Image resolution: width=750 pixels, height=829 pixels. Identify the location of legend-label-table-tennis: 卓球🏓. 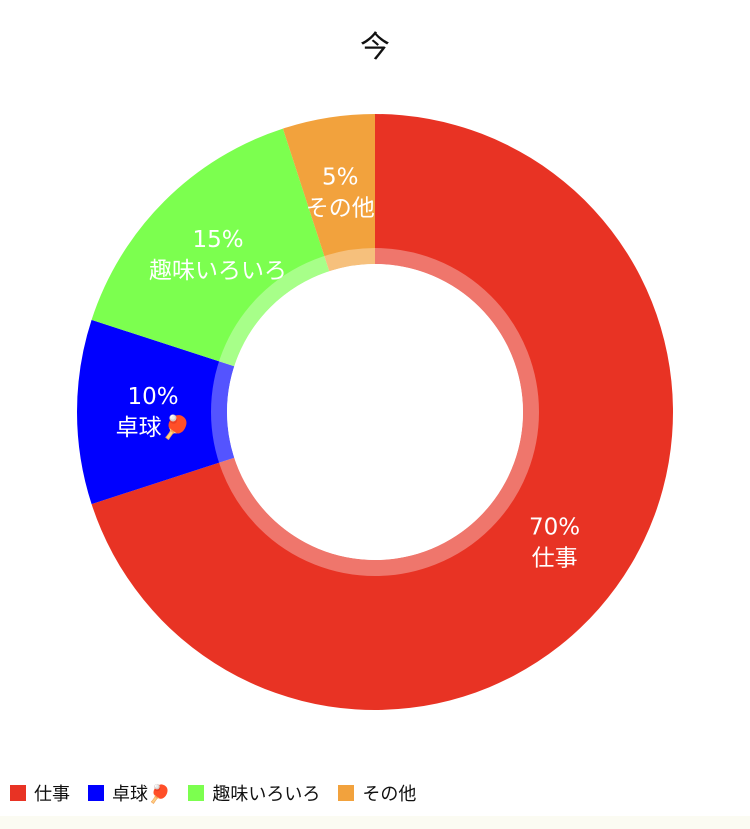
(141, 794).